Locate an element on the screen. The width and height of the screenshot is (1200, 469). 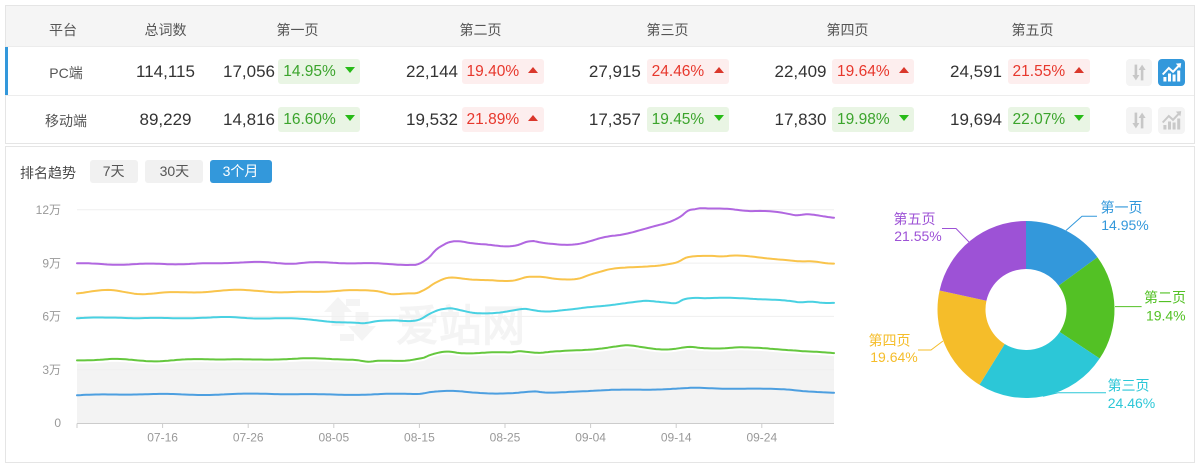
svg-text: 19.64% is located at coordinates (893, 357).